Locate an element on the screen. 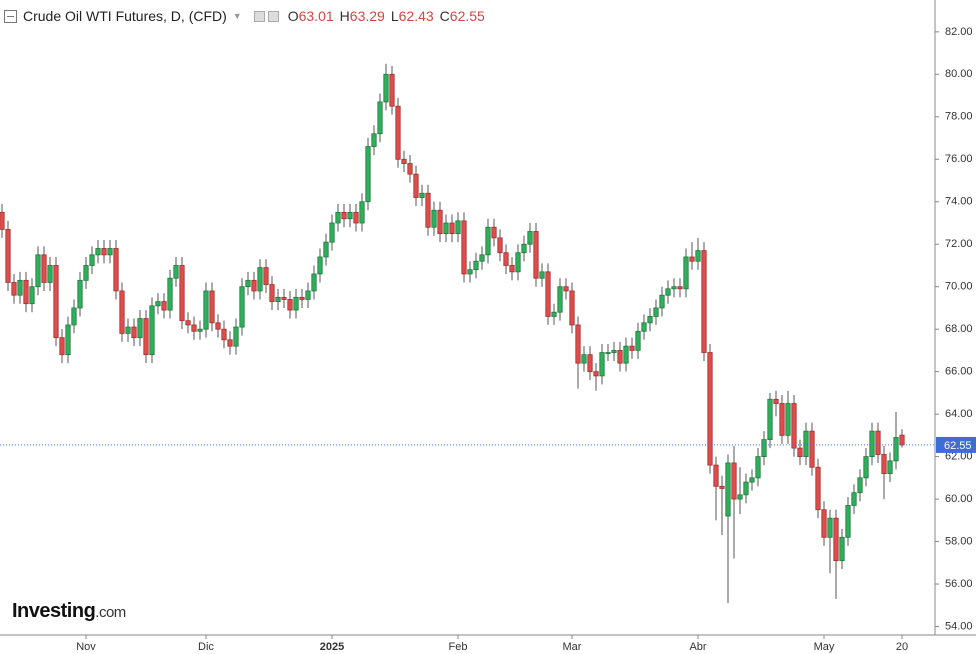 The width and height of the screenshot is (976, 654). y-tick-label: 74.00 is located at coordinates (959, 202).